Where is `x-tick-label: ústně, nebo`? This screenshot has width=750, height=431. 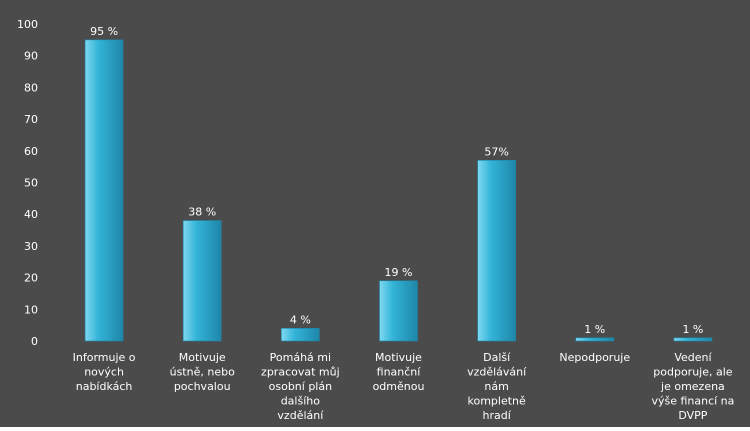
x-tick-label: ústně, nebo is located at coordinates (202, 372).